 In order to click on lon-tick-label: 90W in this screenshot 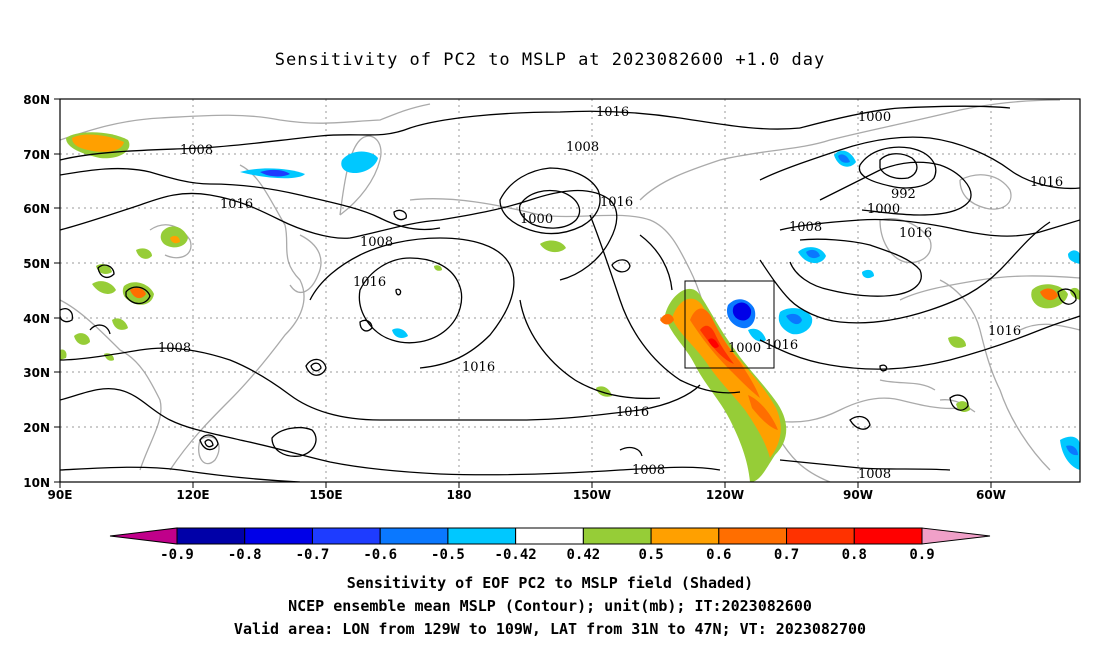, I will do `click(858, 495)`.